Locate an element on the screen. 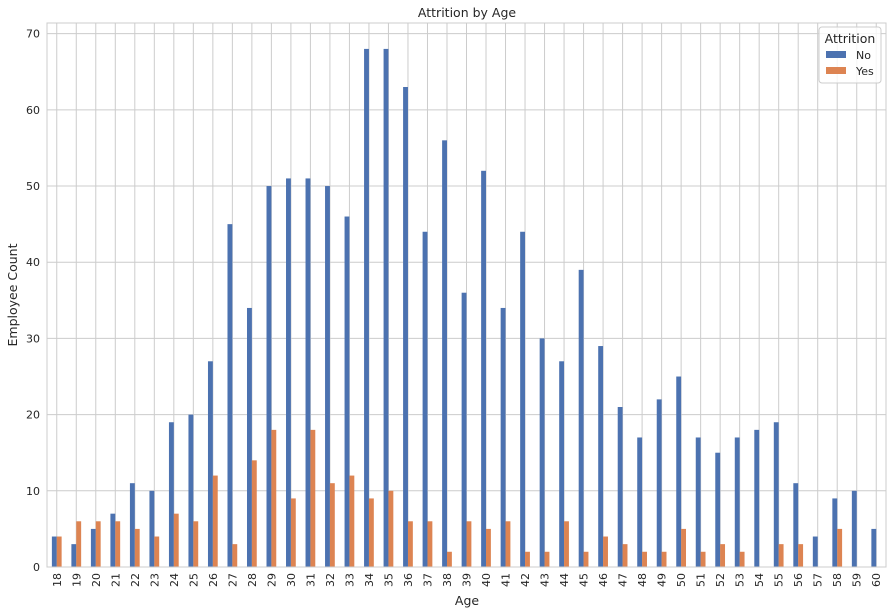 The width and height of the screenshot is (891, 614). y-tick-label: 70 is located at coordinates (33, 34).